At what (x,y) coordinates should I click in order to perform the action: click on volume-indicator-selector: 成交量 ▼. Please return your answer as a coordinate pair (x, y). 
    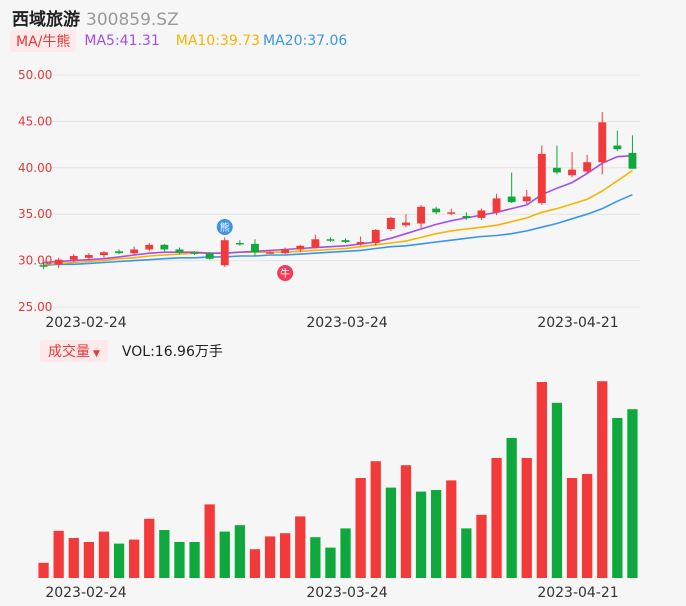
    Looking at the image, I should click on (74, 351).